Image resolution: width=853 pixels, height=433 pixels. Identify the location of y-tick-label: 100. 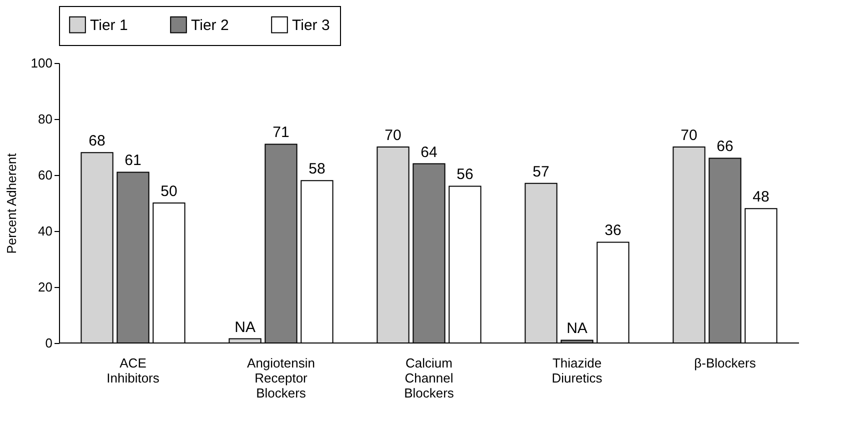
(41, 63).